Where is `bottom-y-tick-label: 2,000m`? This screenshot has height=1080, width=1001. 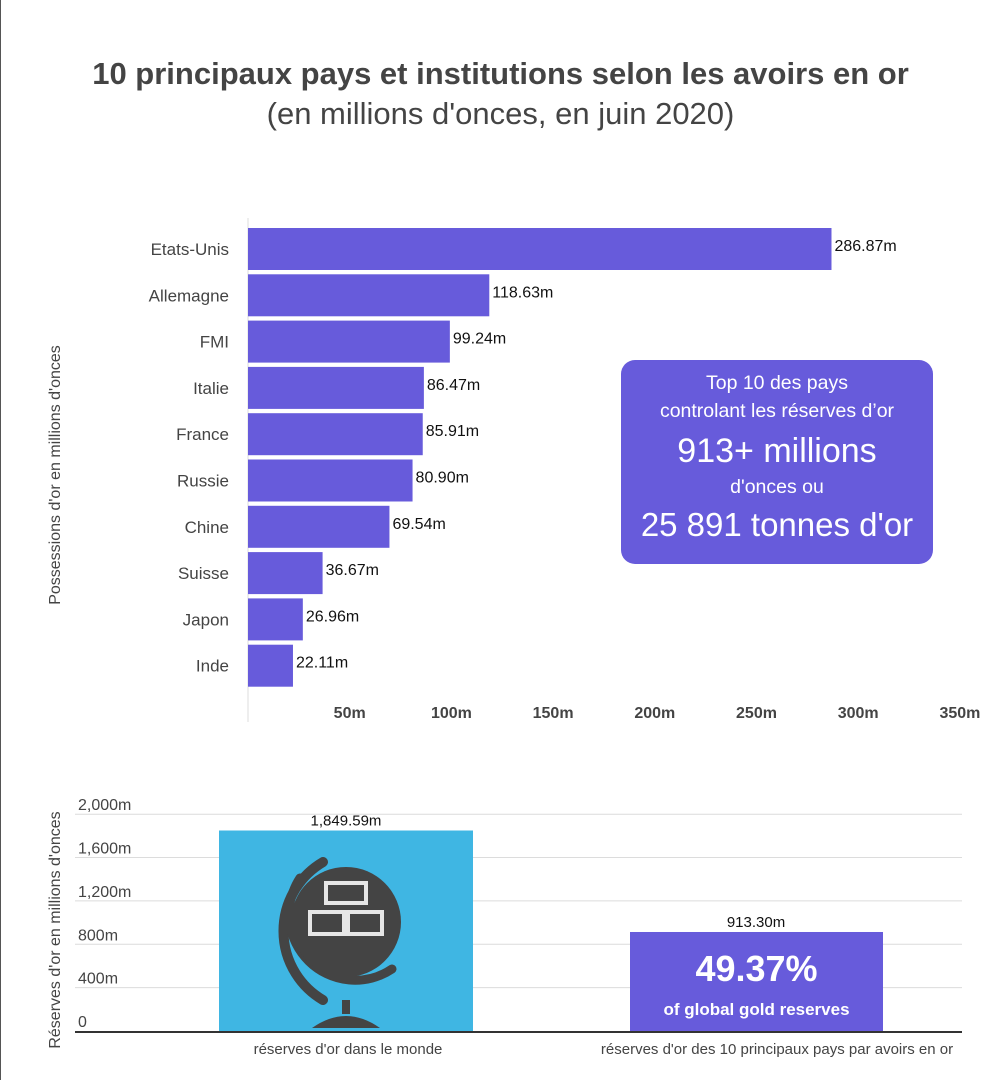
bottom-y-tick-label: 2,000m is located at coordinates (104, 805).